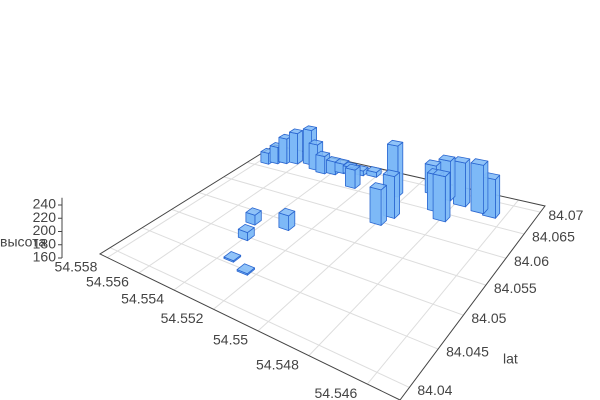  What do you see at coordinates (336, 392) in the screenshot?
I see `x-tick-label: 54.546` at bounding box center [336, 392].